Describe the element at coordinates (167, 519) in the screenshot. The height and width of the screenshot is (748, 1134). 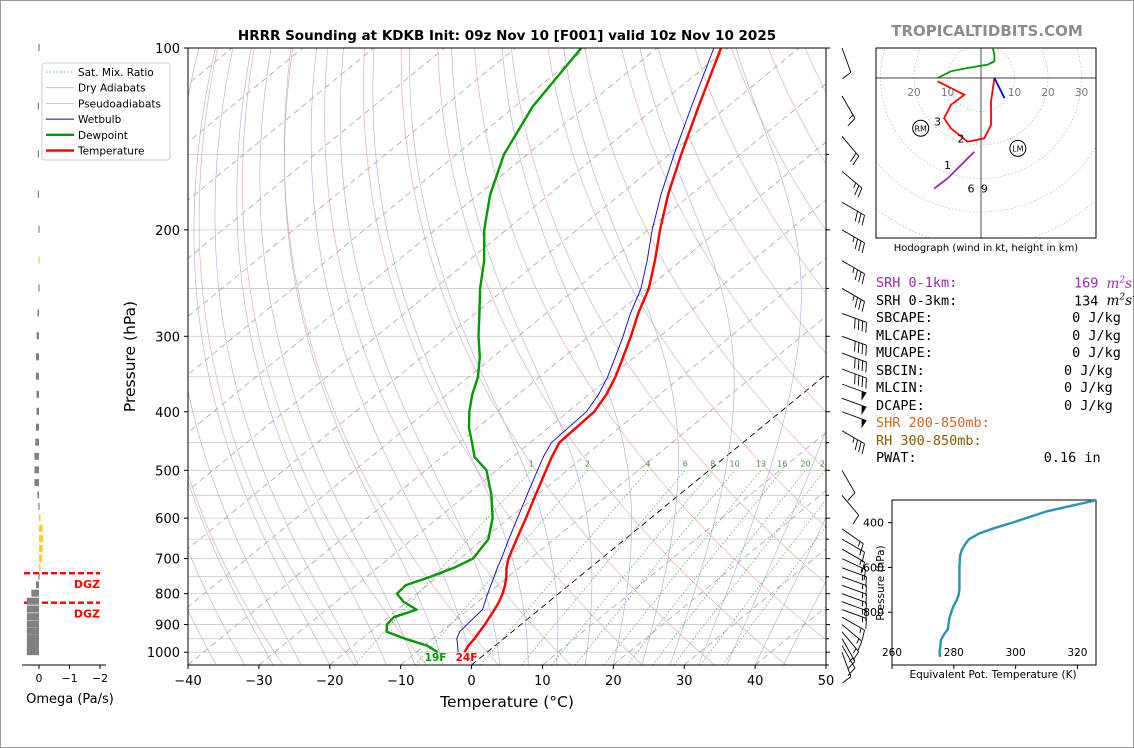
I see `y-tick-label: 600` at that location.